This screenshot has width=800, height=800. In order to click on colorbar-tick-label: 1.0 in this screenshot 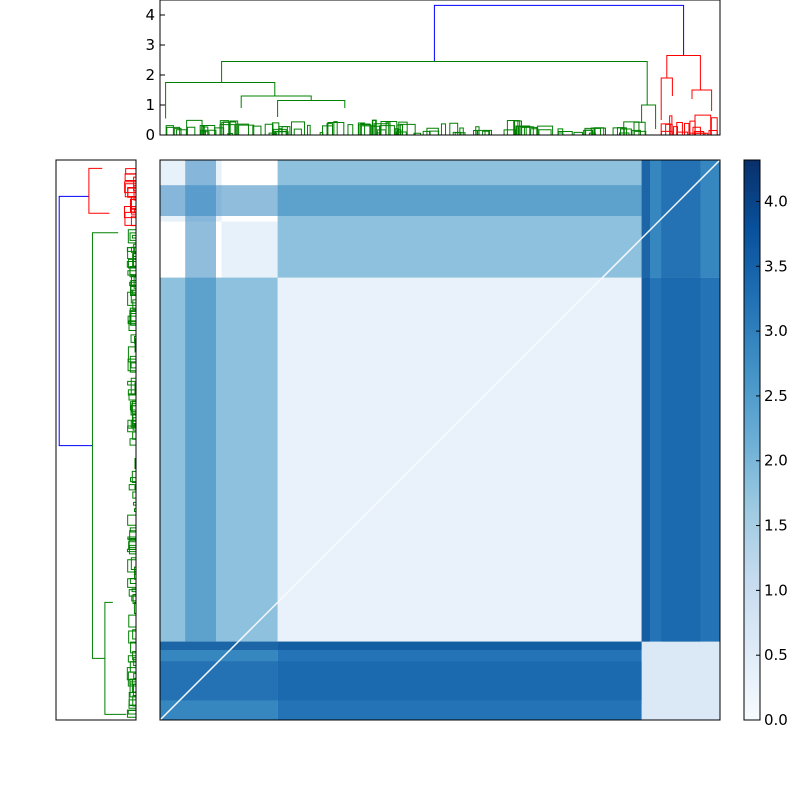, I will do `click(776, 590)`.